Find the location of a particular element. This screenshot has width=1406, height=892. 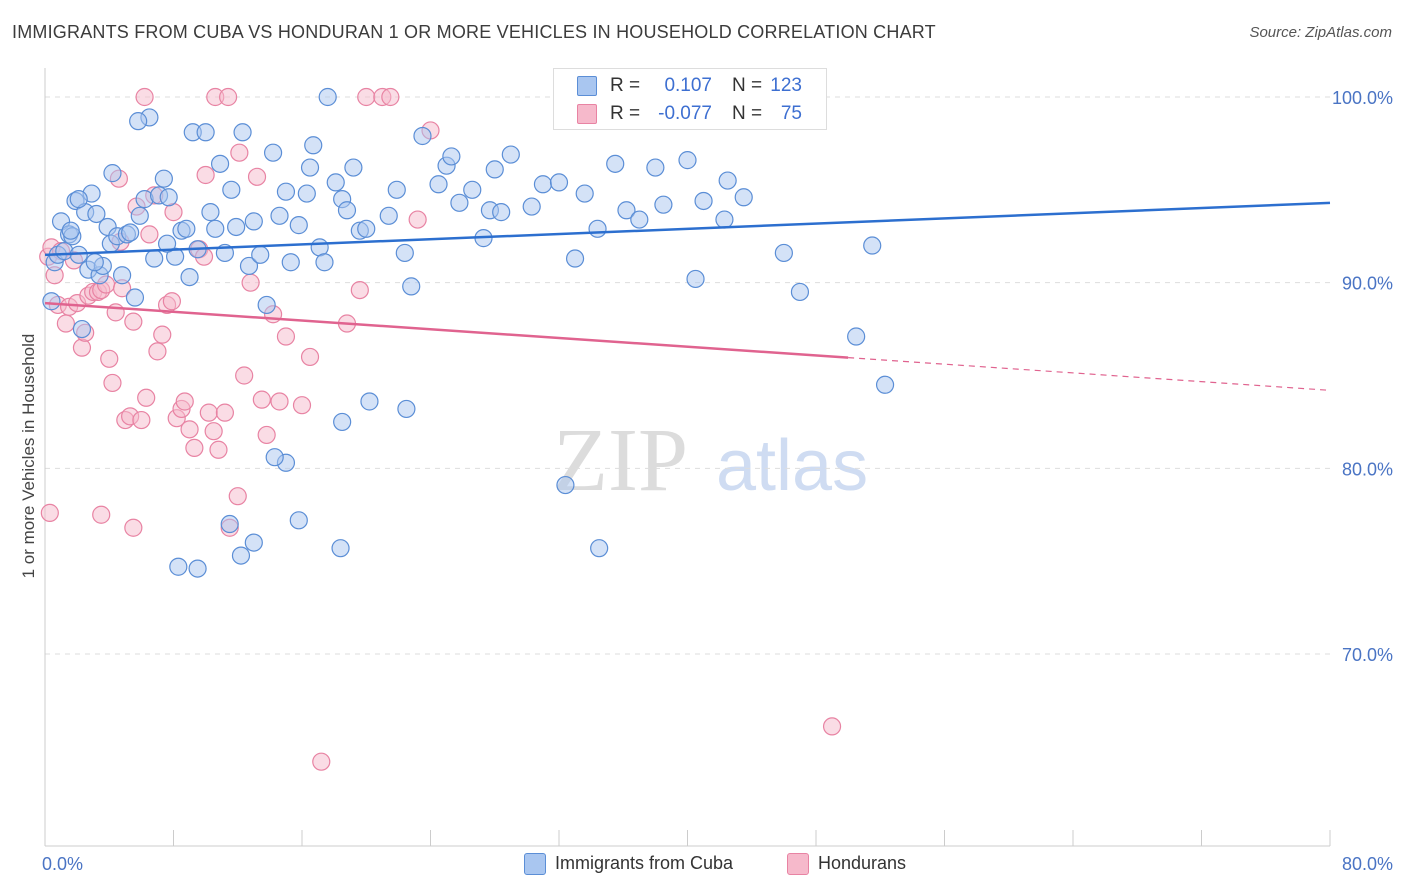

x-ticks is located at coordinates (687, 838).